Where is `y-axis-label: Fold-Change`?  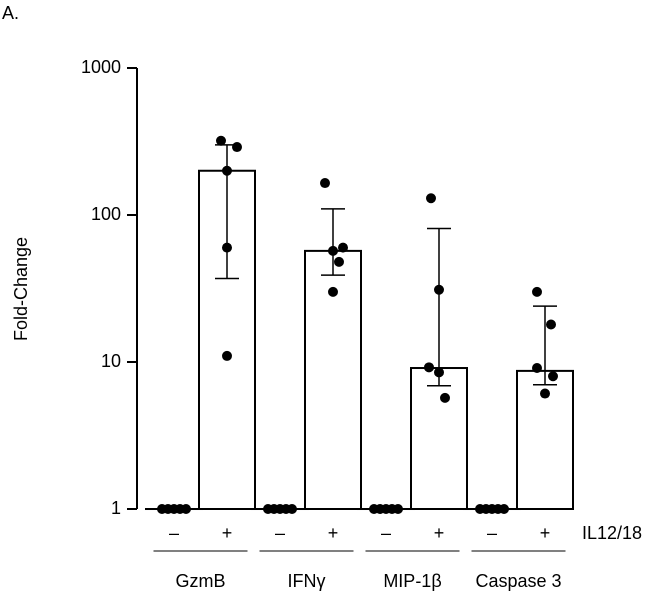
y-axis-label: Fold-Change is located at coordinates (21, 289).